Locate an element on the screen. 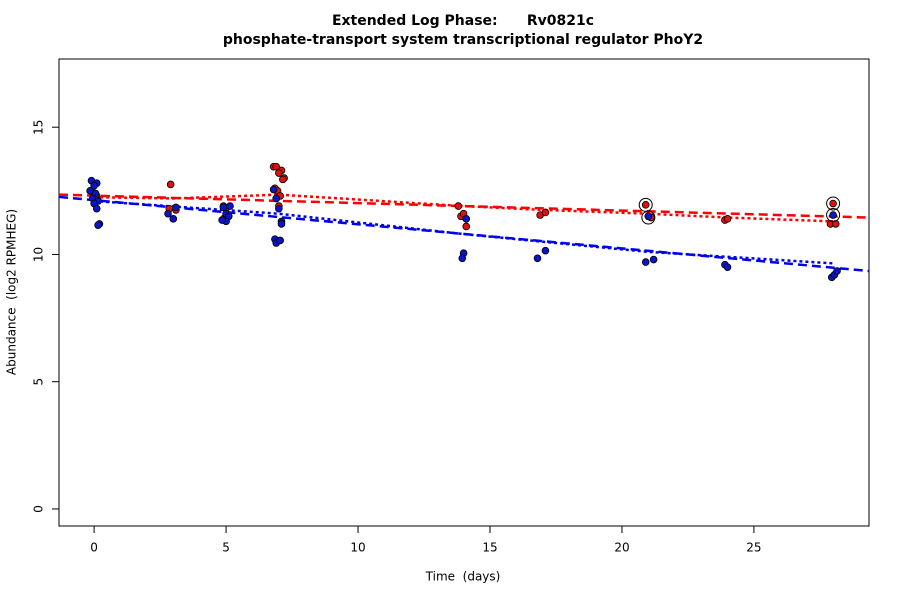 Image resolution: width=900 pixels, height=604 pixels. x-tick-label: 5 is located at coordinates (226, 548).